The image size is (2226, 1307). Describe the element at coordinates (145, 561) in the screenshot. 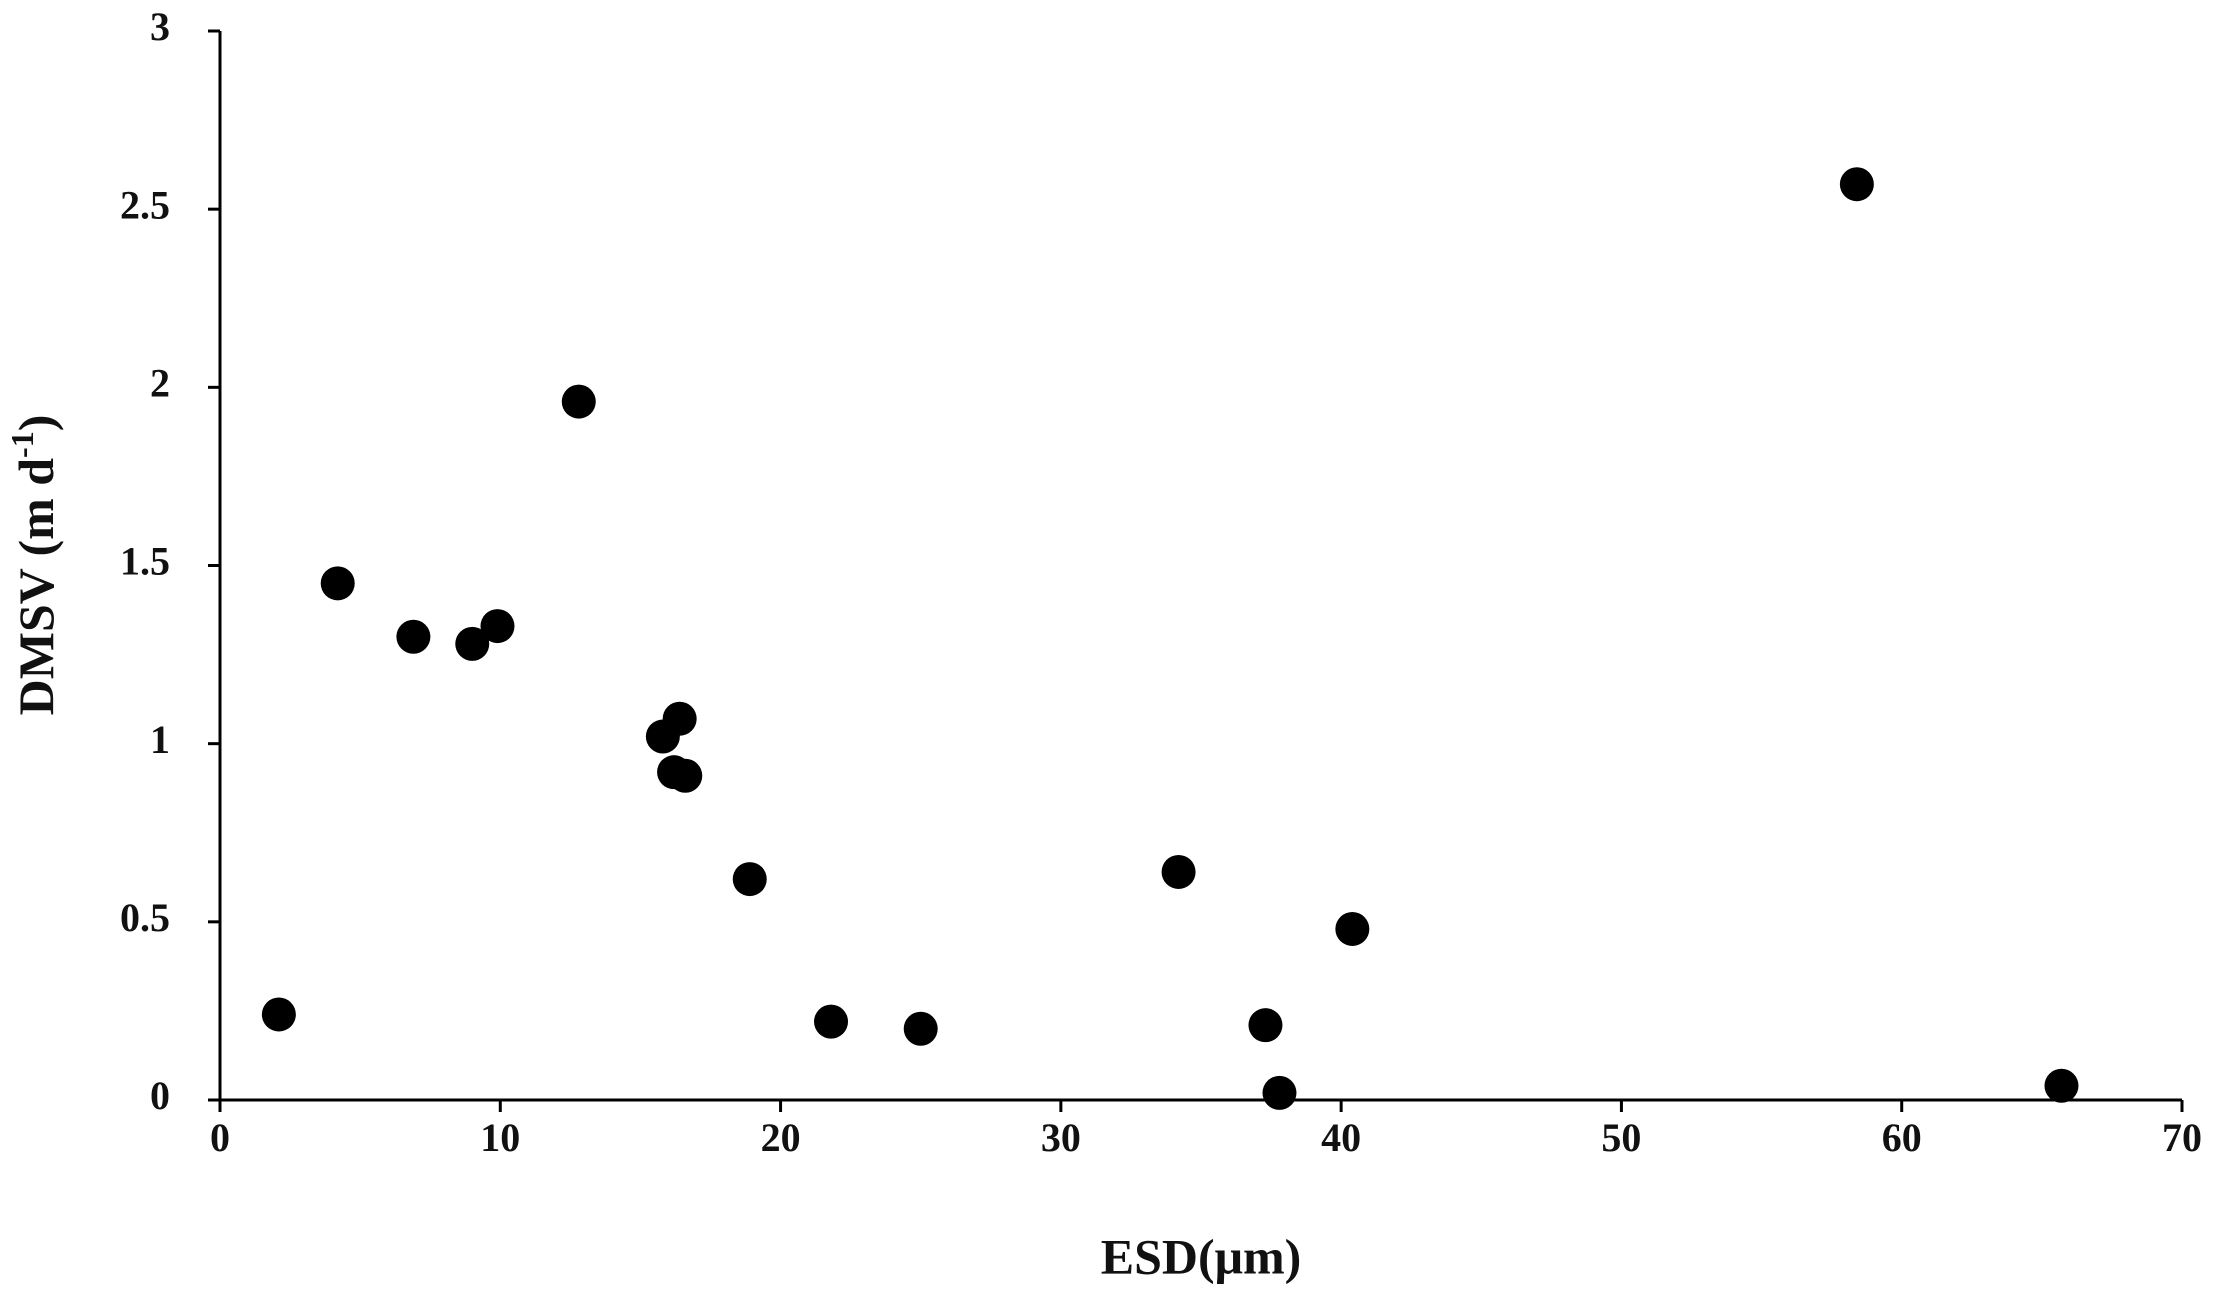

I see `y-tick-label: 1.5` at that location.